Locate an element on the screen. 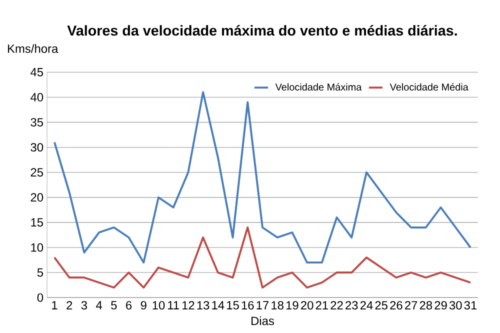  x-axis-title: Dias is located at coordinates (263, 321).